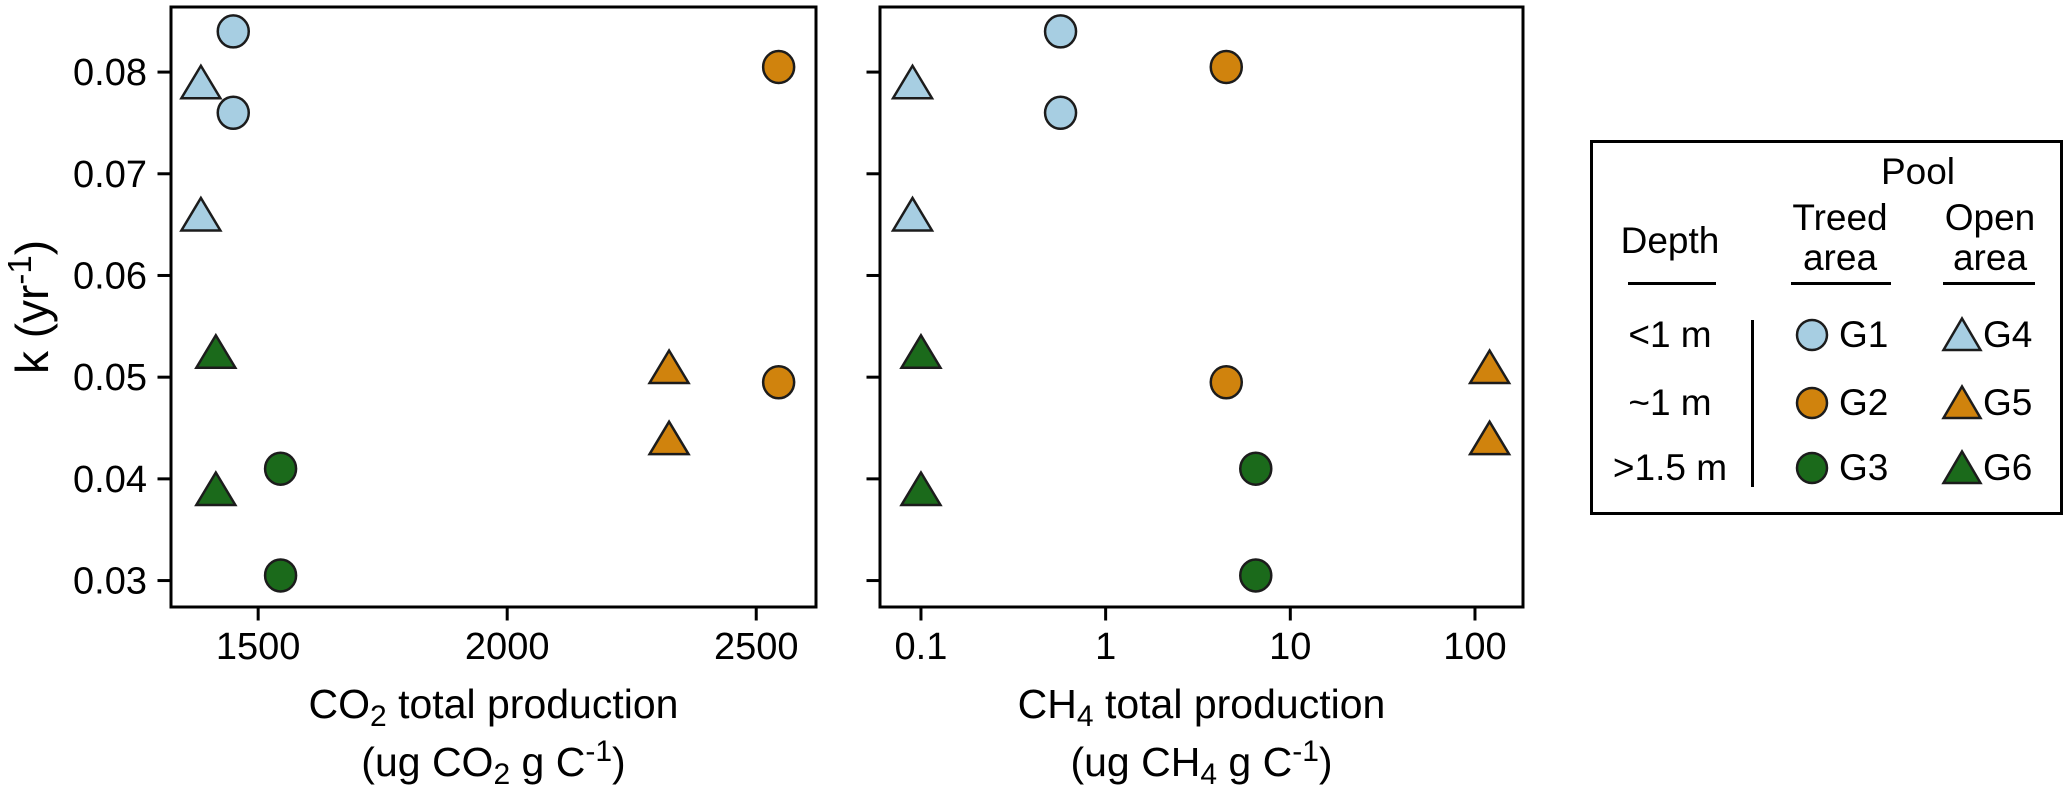  I want to click on co2-plot-x-axis-title-line2: (ug CO2 g C-1), so click(493, 763).